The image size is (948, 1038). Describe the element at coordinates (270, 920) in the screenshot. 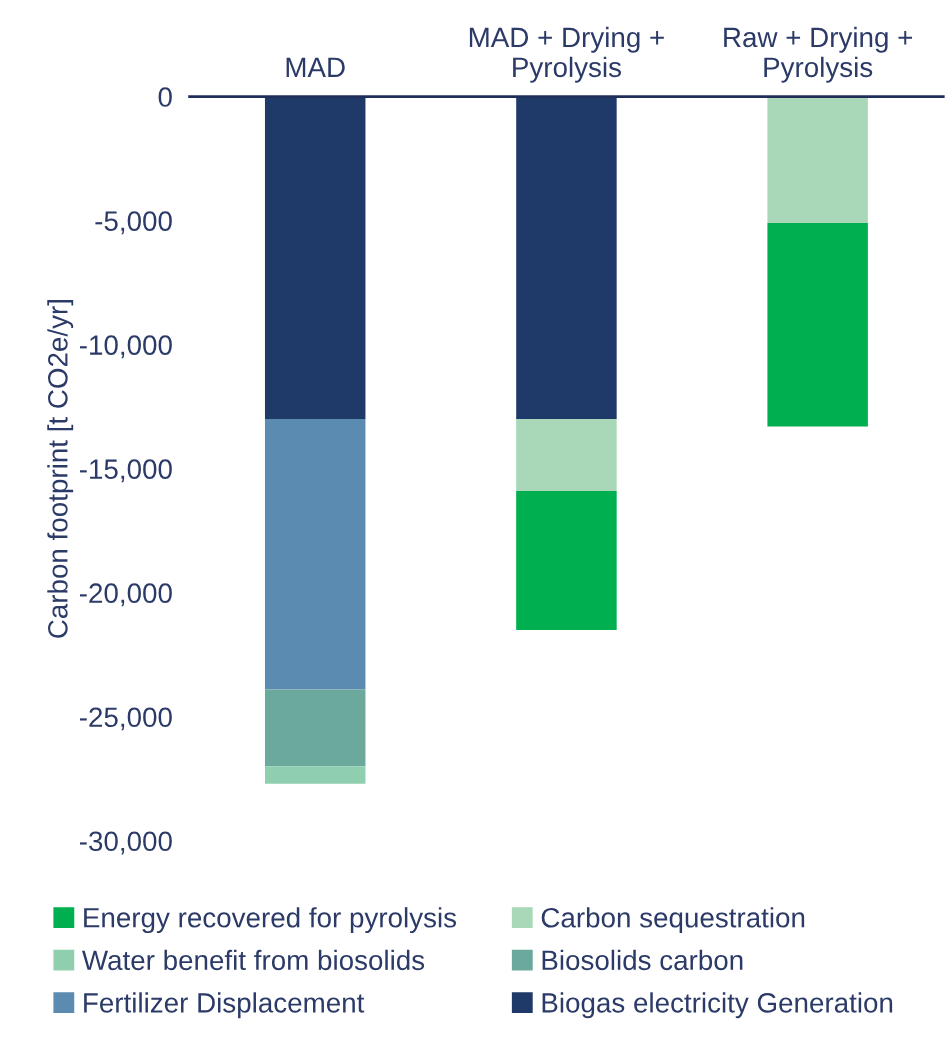

I see `legend-label: Energy recovered for pyrolysis` at that location.